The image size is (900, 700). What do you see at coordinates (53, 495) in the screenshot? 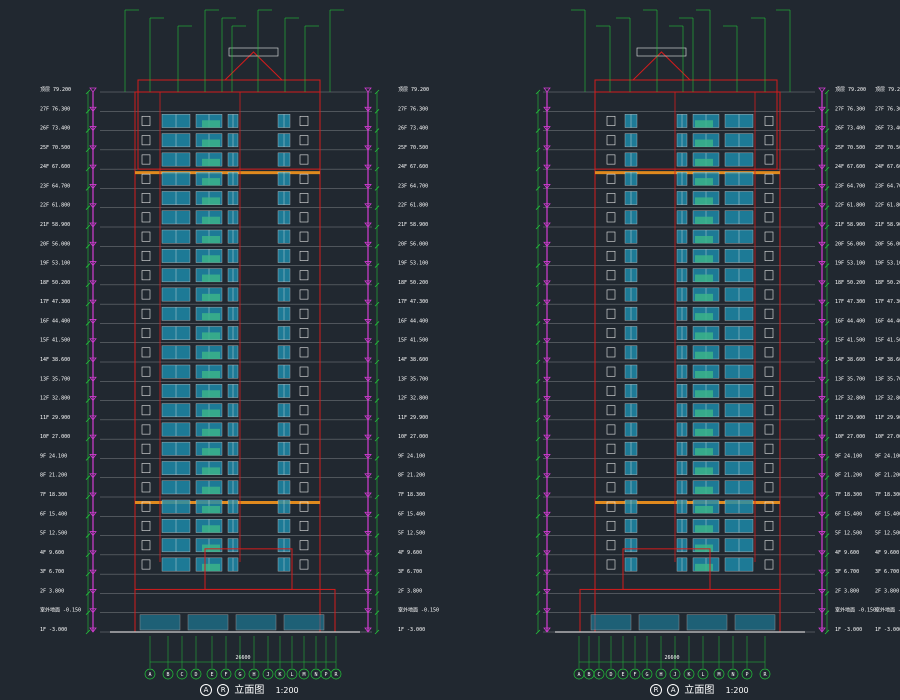
I see `level-label: 7F 18.300` at bounding box center [53, 495].